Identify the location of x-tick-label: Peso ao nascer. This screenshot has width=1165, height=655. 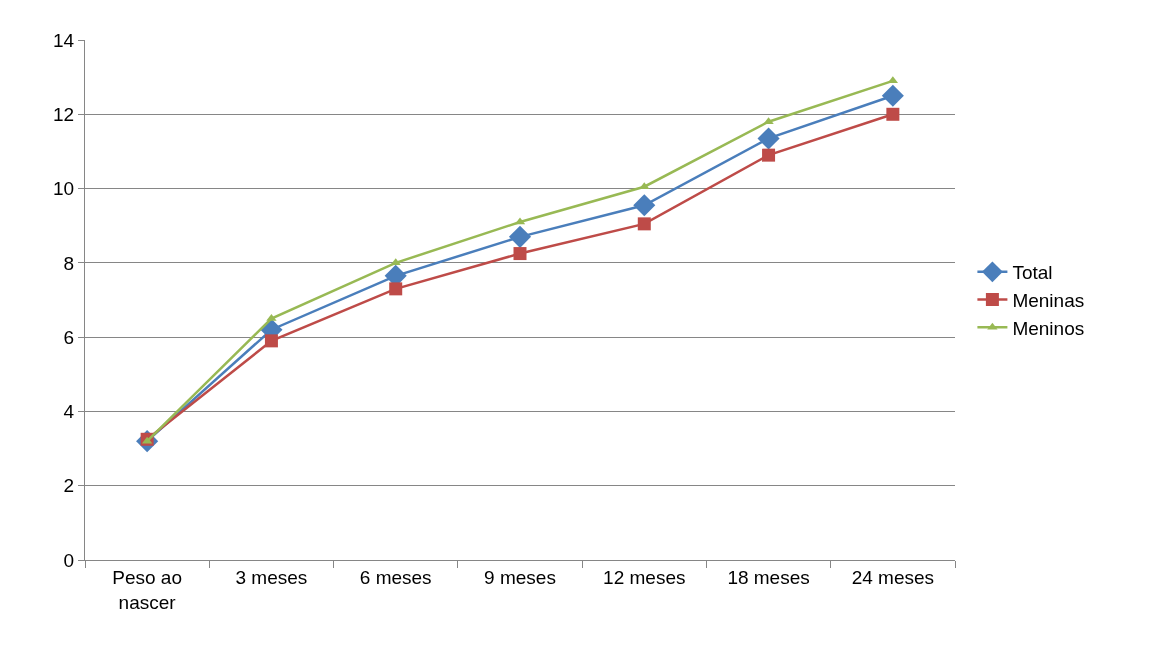
(147, 589).